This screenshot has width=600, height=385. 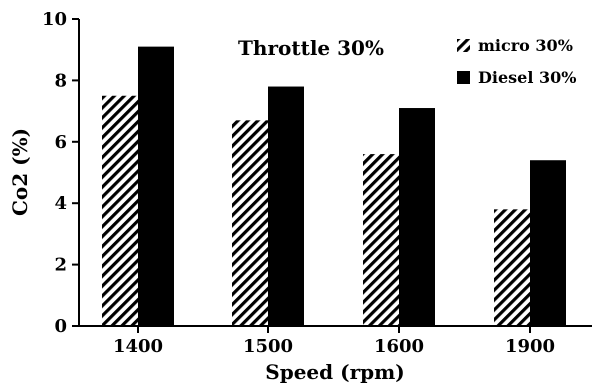 What do you see at coordinates (60, 326) in the screenshot?
I see `y-tick-label: 0` at bounding box center [60, 326].